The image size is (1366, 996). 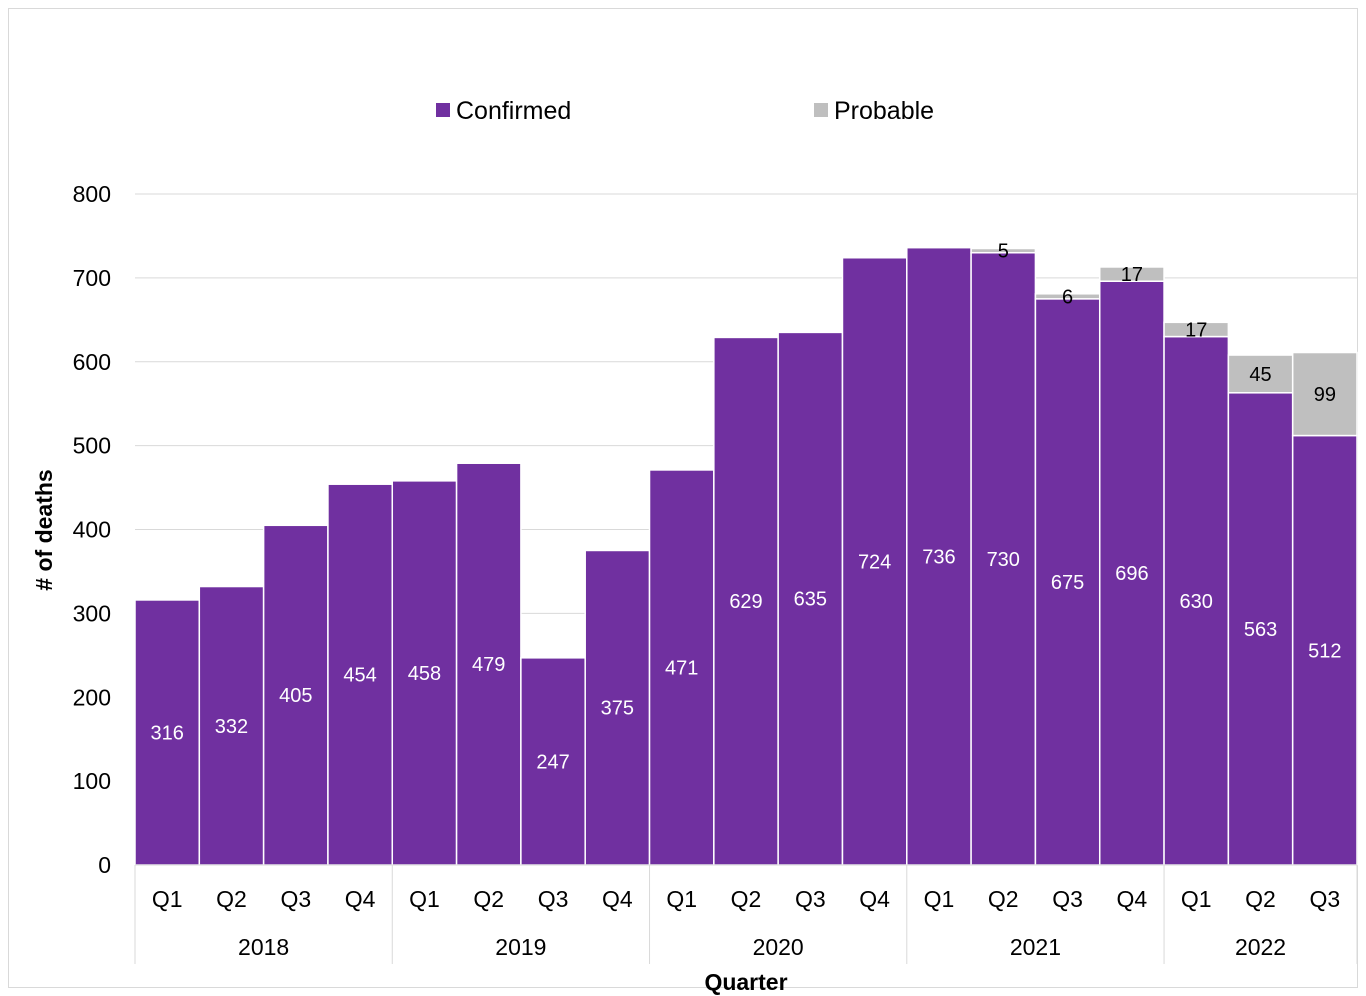 I want to click on data-label-confirmed: 730, so click(x=1003, y=560).